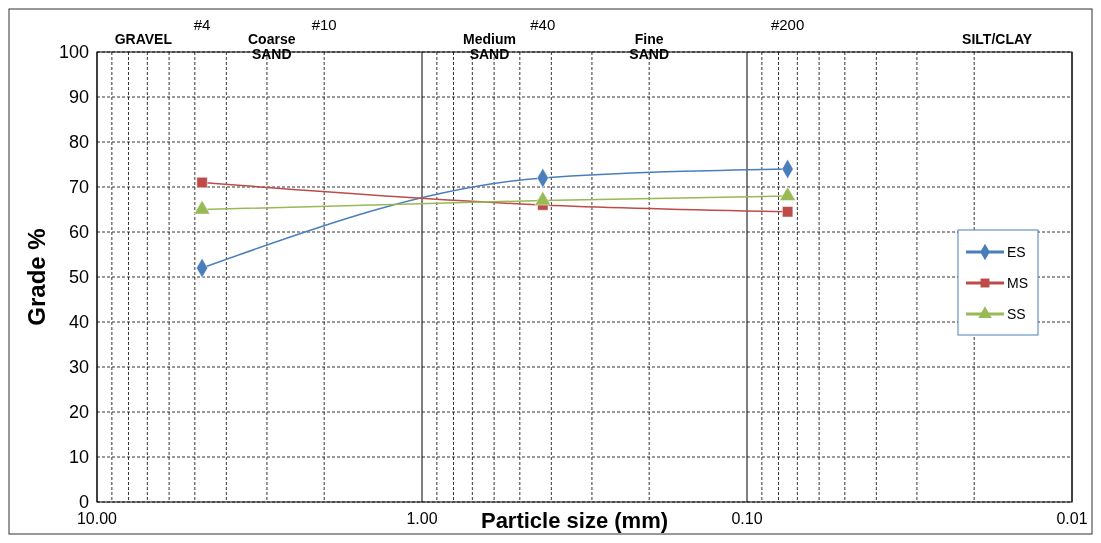 The height and width of the screenshot is (543, 1101). Describe the element at coordinates (143, 39) in the screenshot. I see `text: GRAVEL` at that location.